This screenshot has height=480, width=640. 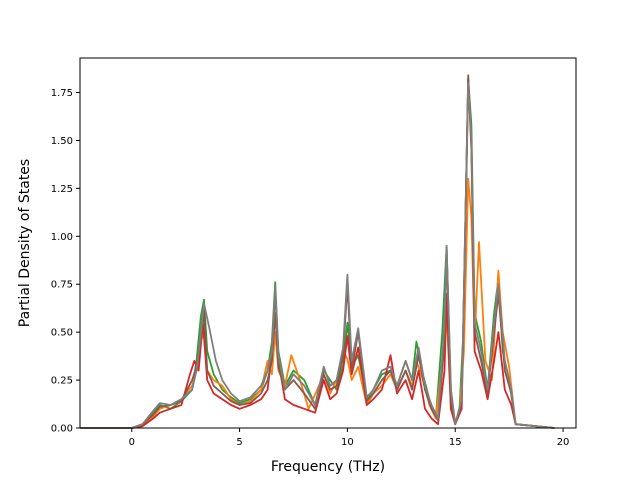 What do you see at coordinates (62, 429) in the screenshot?
I see `y-tick-label: 0.00` at bounding box center [62, 429].